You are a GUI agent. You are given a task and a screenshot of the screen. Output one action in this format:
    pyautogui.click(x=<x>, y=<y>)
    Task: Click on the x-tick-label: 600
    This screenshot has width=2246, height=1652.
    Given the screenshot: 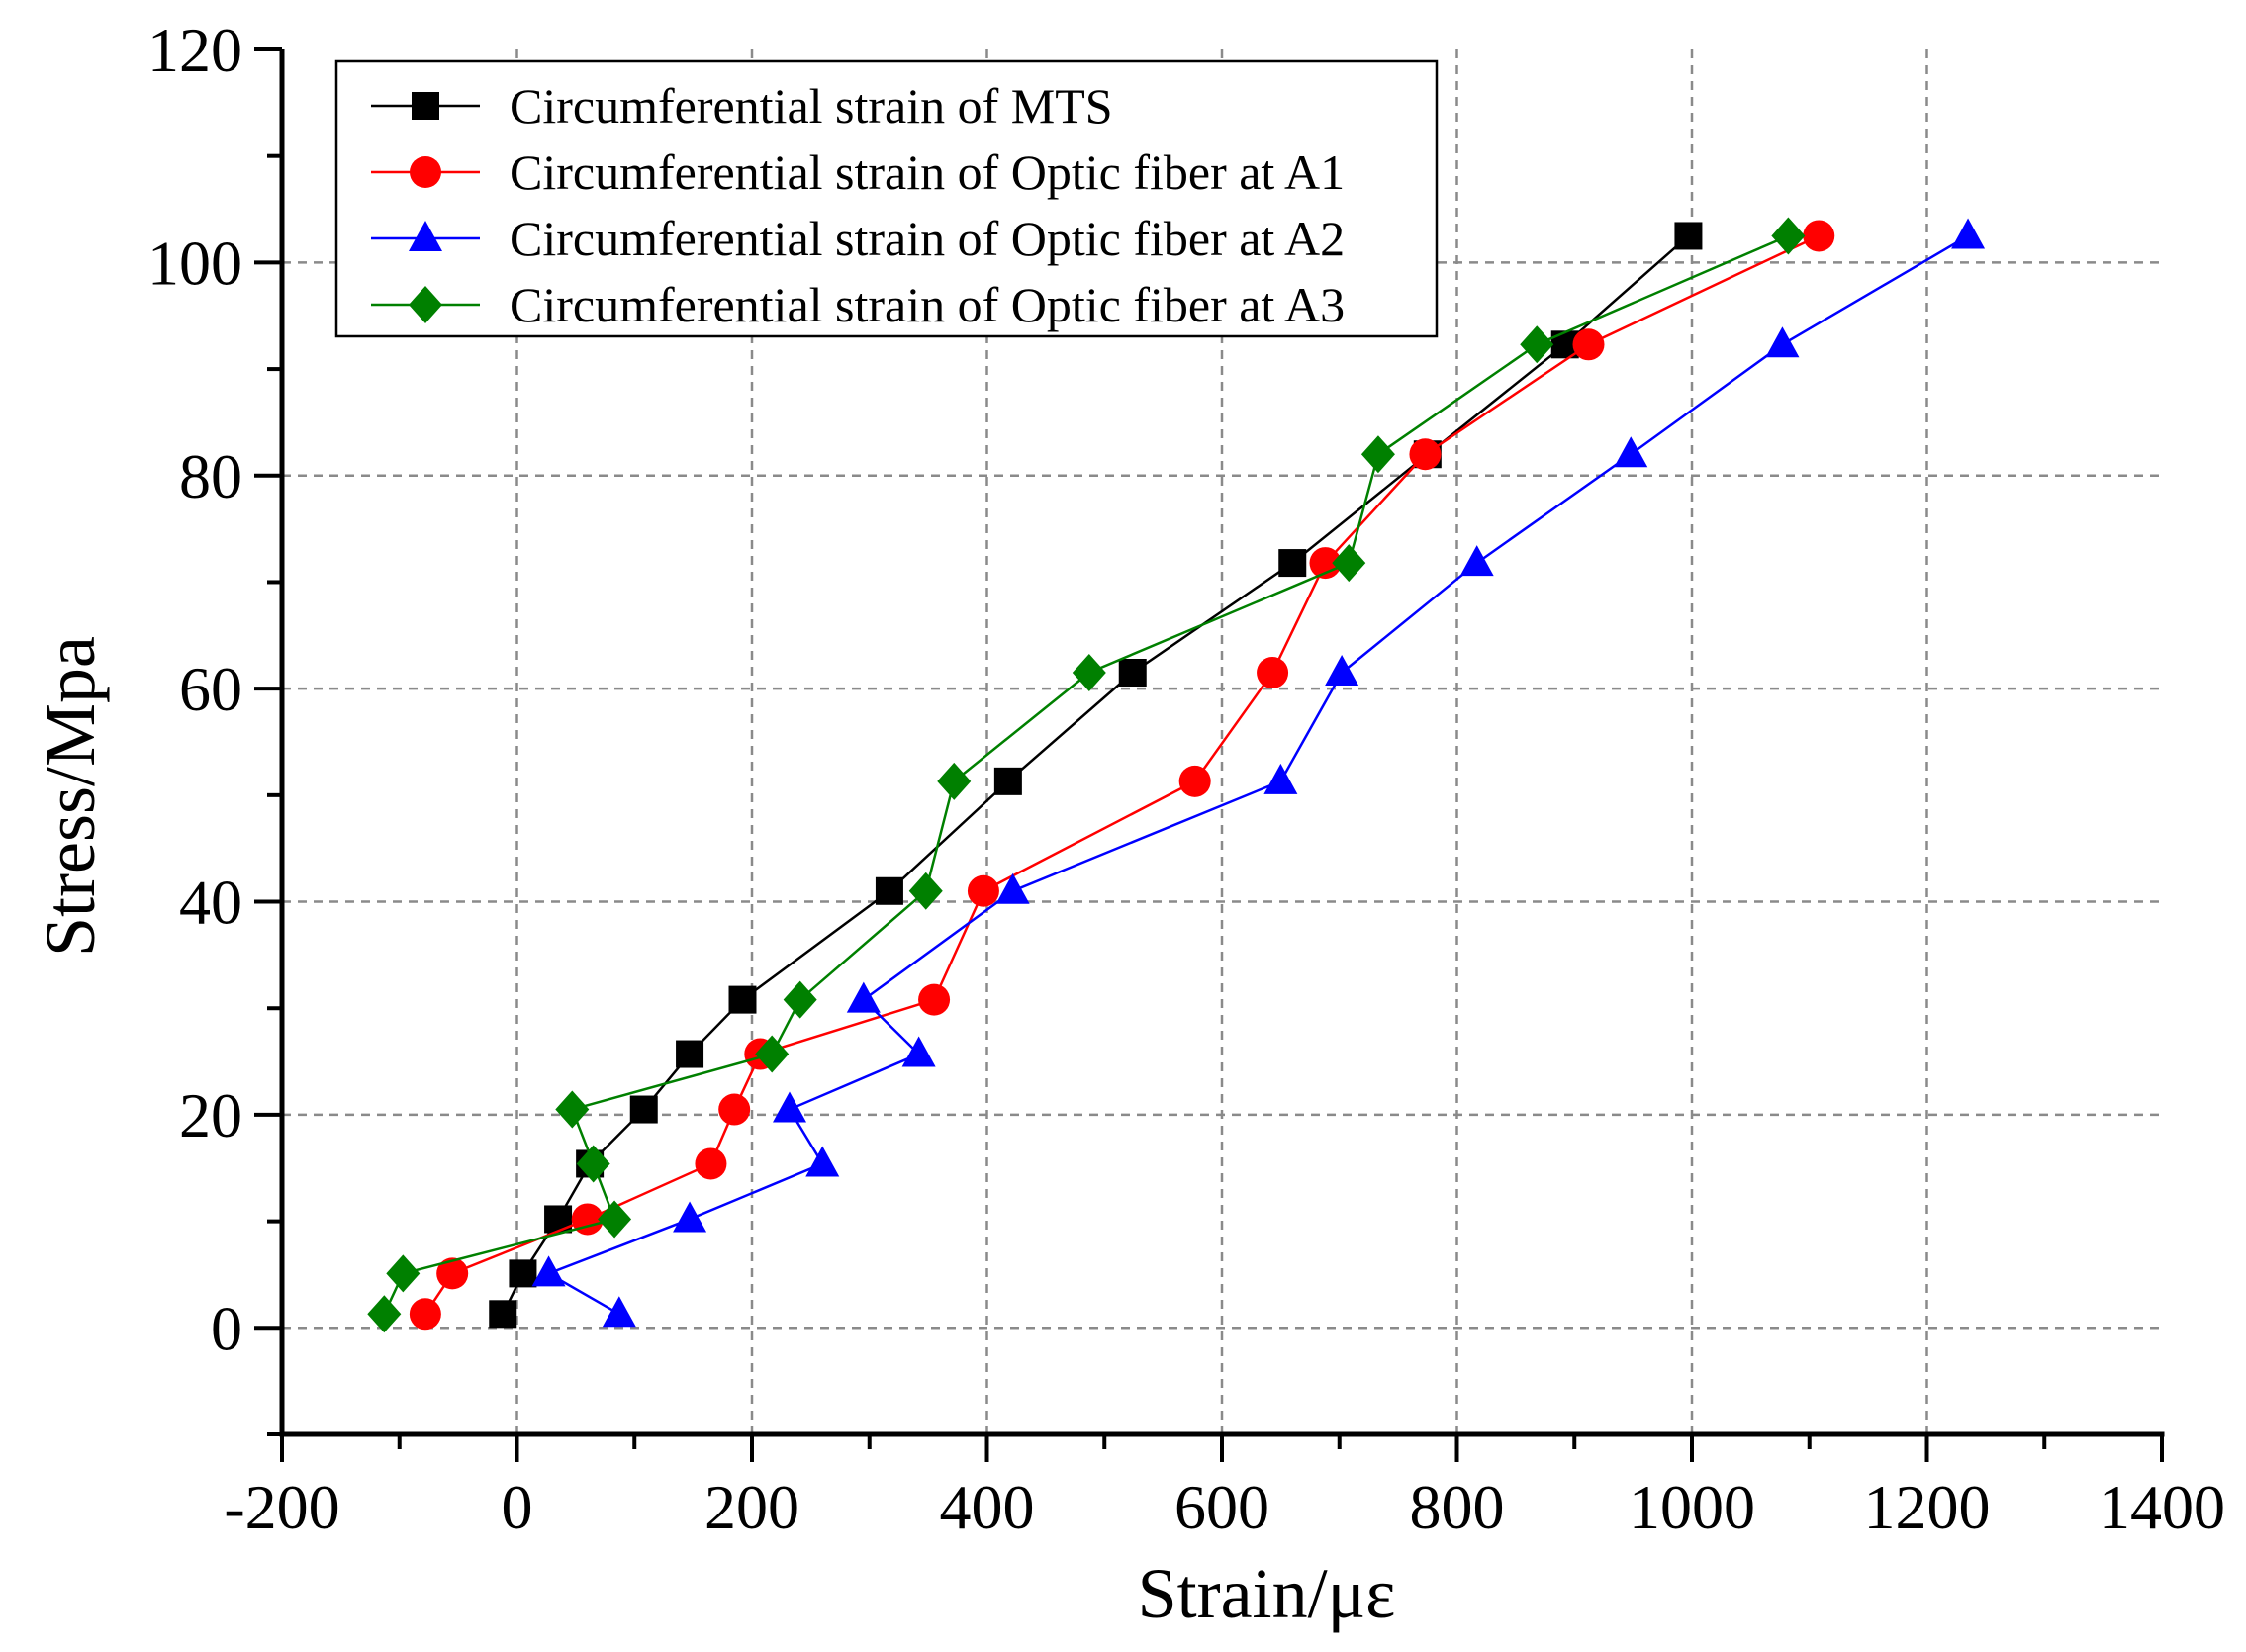 What is the action you would take?
    pyautogui.click(x=1221, y=1507)
    